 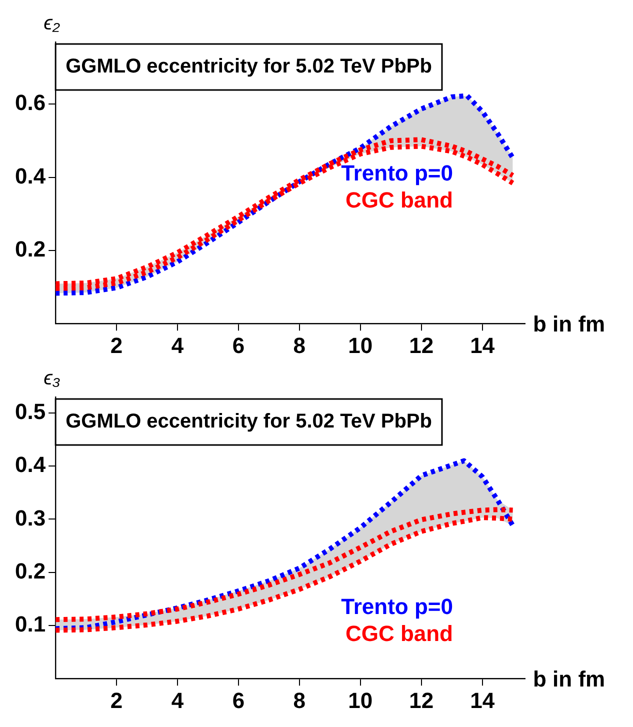 I want to click on y-tick-label: 0.6, so click(x=30, y=103).